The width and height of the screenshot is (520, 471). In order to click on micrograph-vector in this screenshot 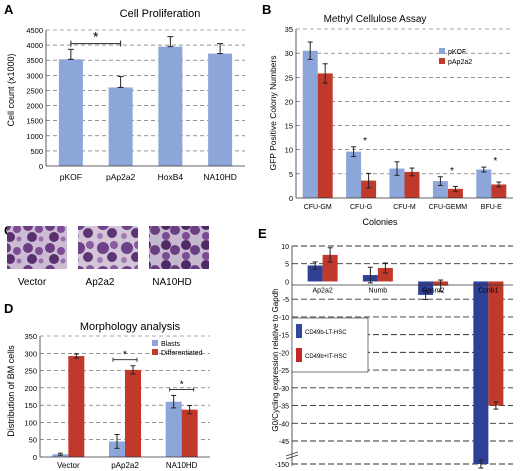, I will do `click(37, 247)`.